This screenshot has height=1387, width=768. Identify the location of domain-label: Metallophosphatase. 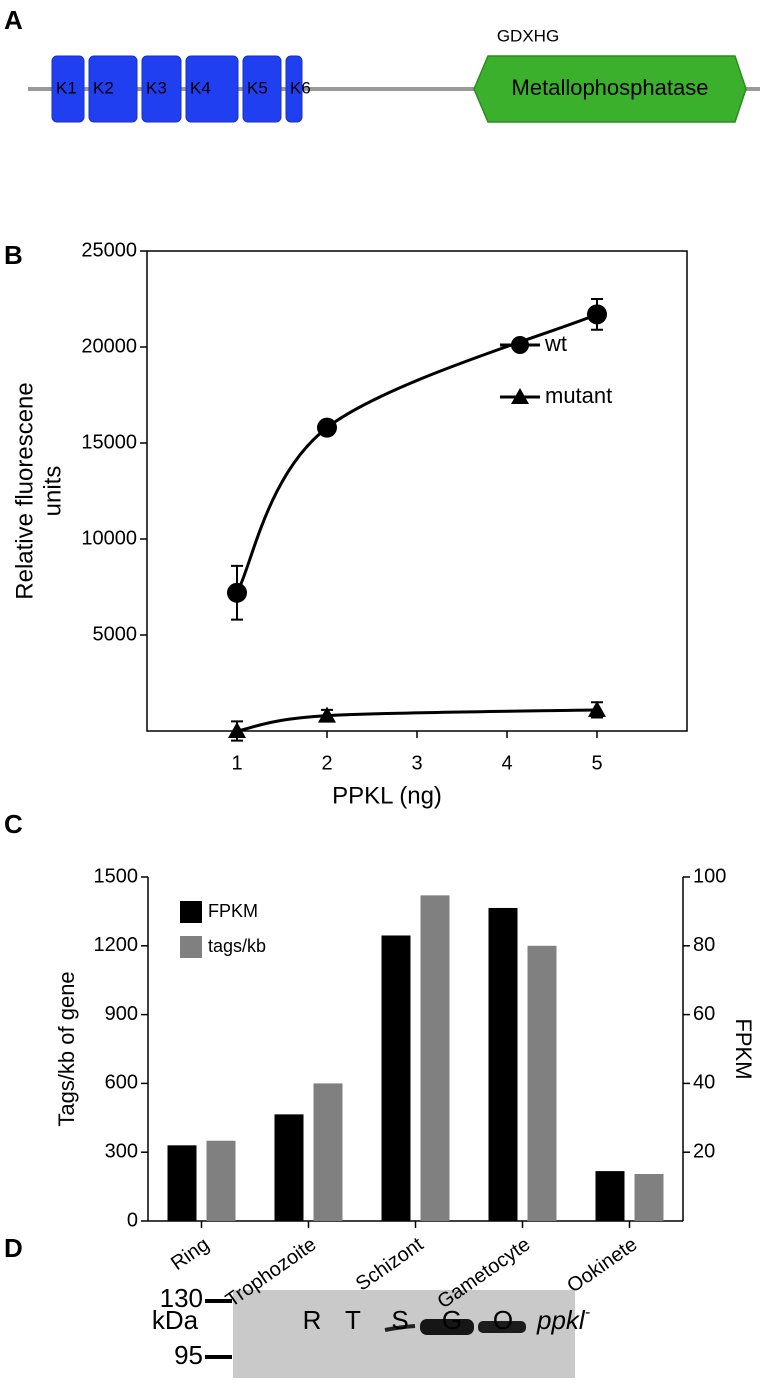
(610, 87).